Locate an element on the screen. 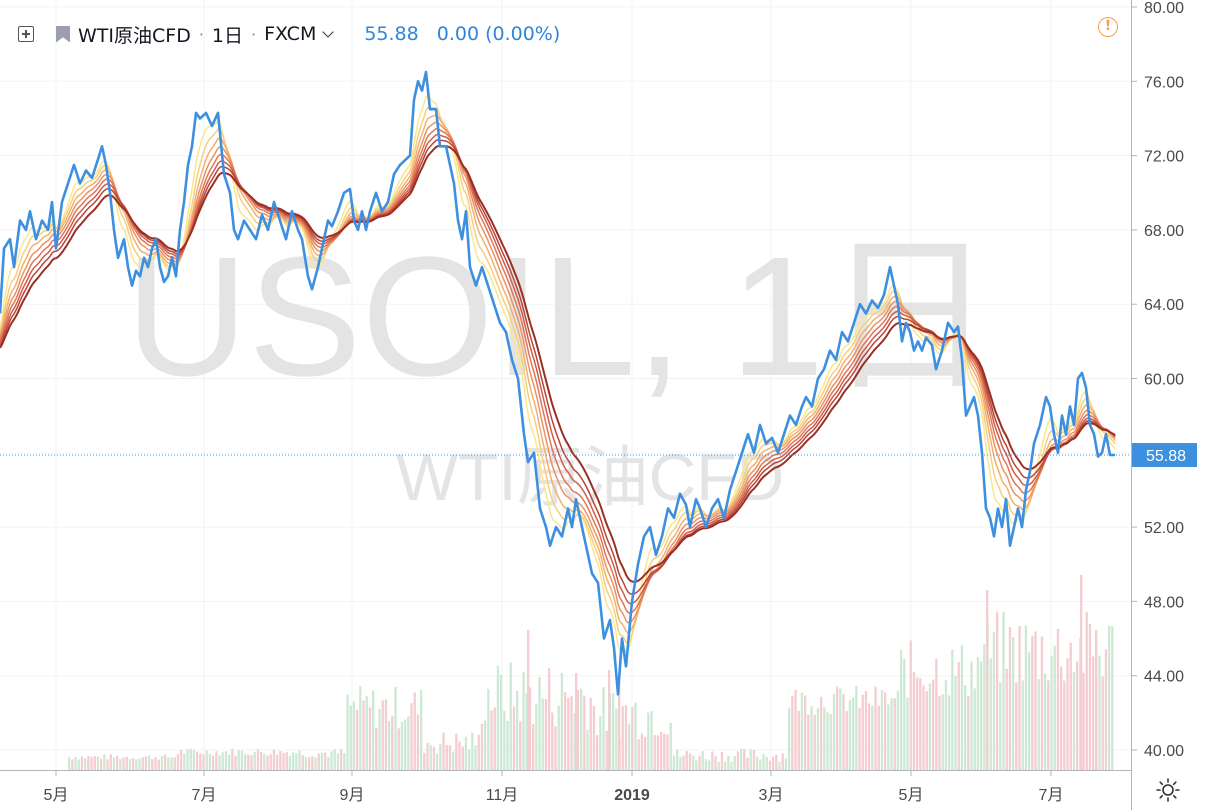 The image size is (1208, 810). y-tick-label: 68.00 is located at coordinates (1164, 231).